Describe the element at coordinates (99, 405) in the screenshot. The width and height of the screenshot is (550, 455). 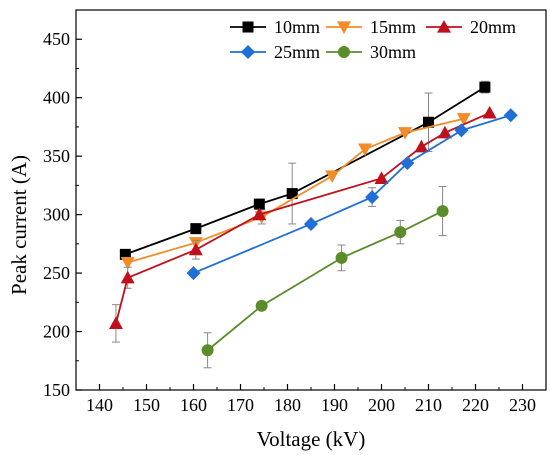
I see `x-tick-label: 140` at that location.